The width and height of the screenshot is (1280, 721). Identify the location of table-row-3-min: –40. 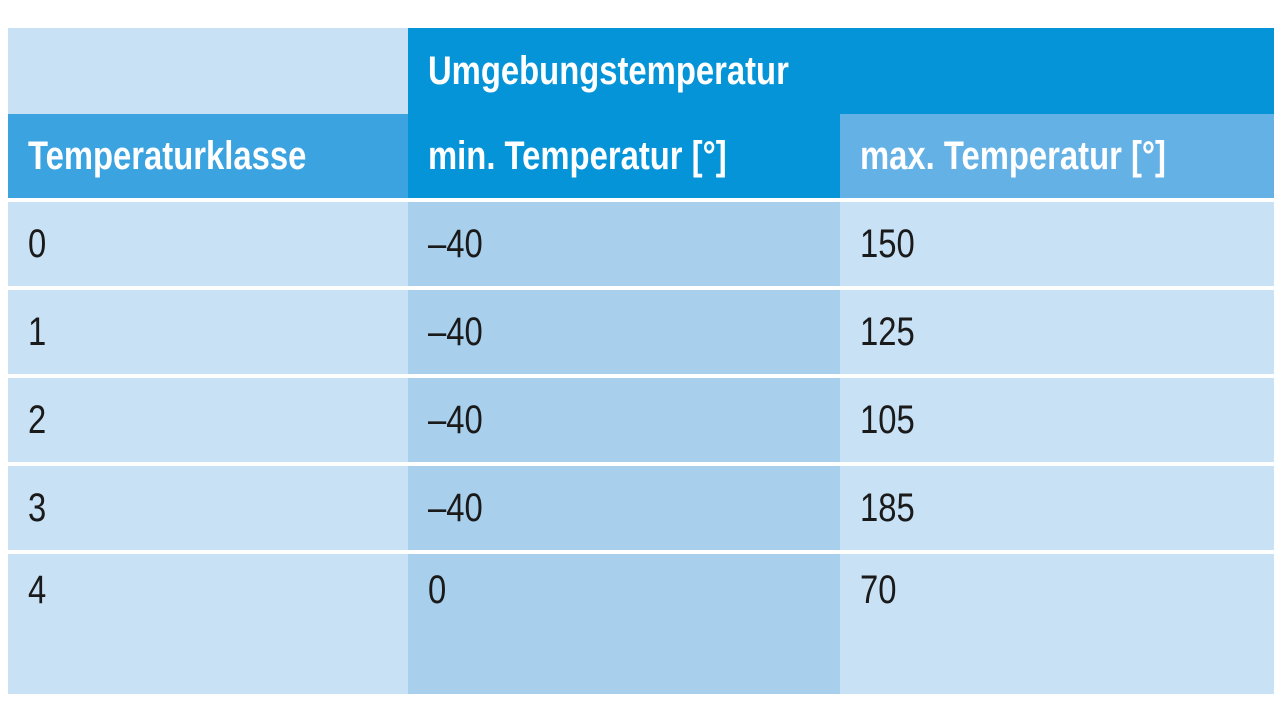
(624, 508).